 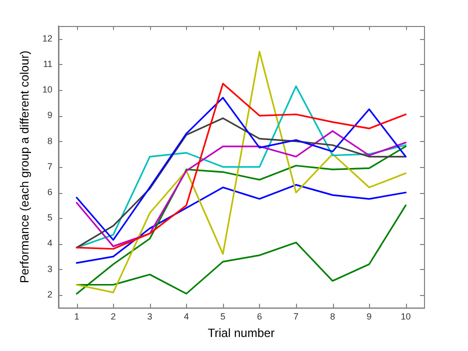 What do you see at coordinates (241, 333) in the screenshot?
I see `x-axis-title: Trial number` at bounding box center [241, 333].